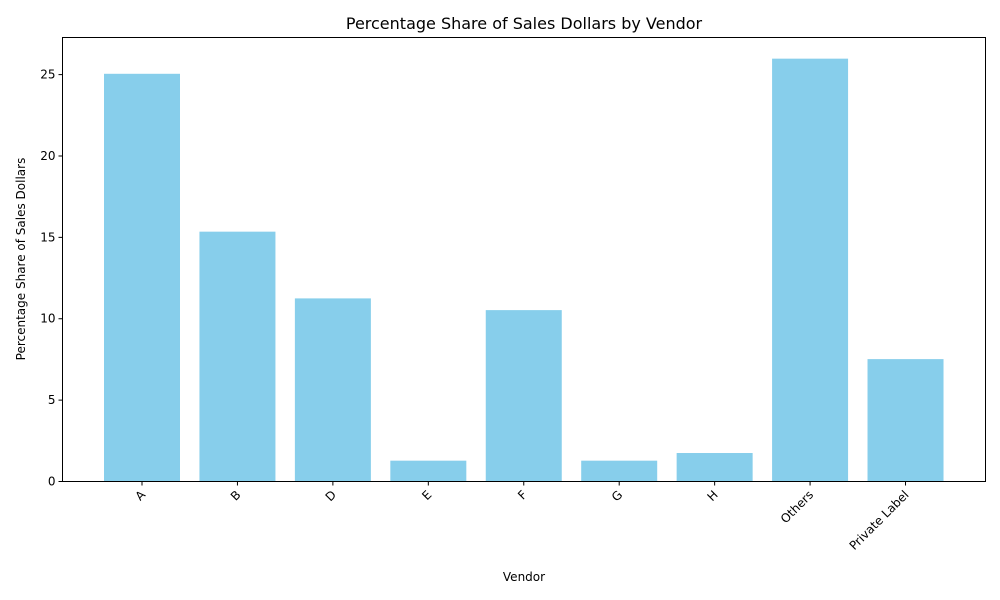 This screenshot has height=600, width=1000. Describe the element at coordinates (236, 496) in the screenshot. I see `x-tick-label: B` at that location.